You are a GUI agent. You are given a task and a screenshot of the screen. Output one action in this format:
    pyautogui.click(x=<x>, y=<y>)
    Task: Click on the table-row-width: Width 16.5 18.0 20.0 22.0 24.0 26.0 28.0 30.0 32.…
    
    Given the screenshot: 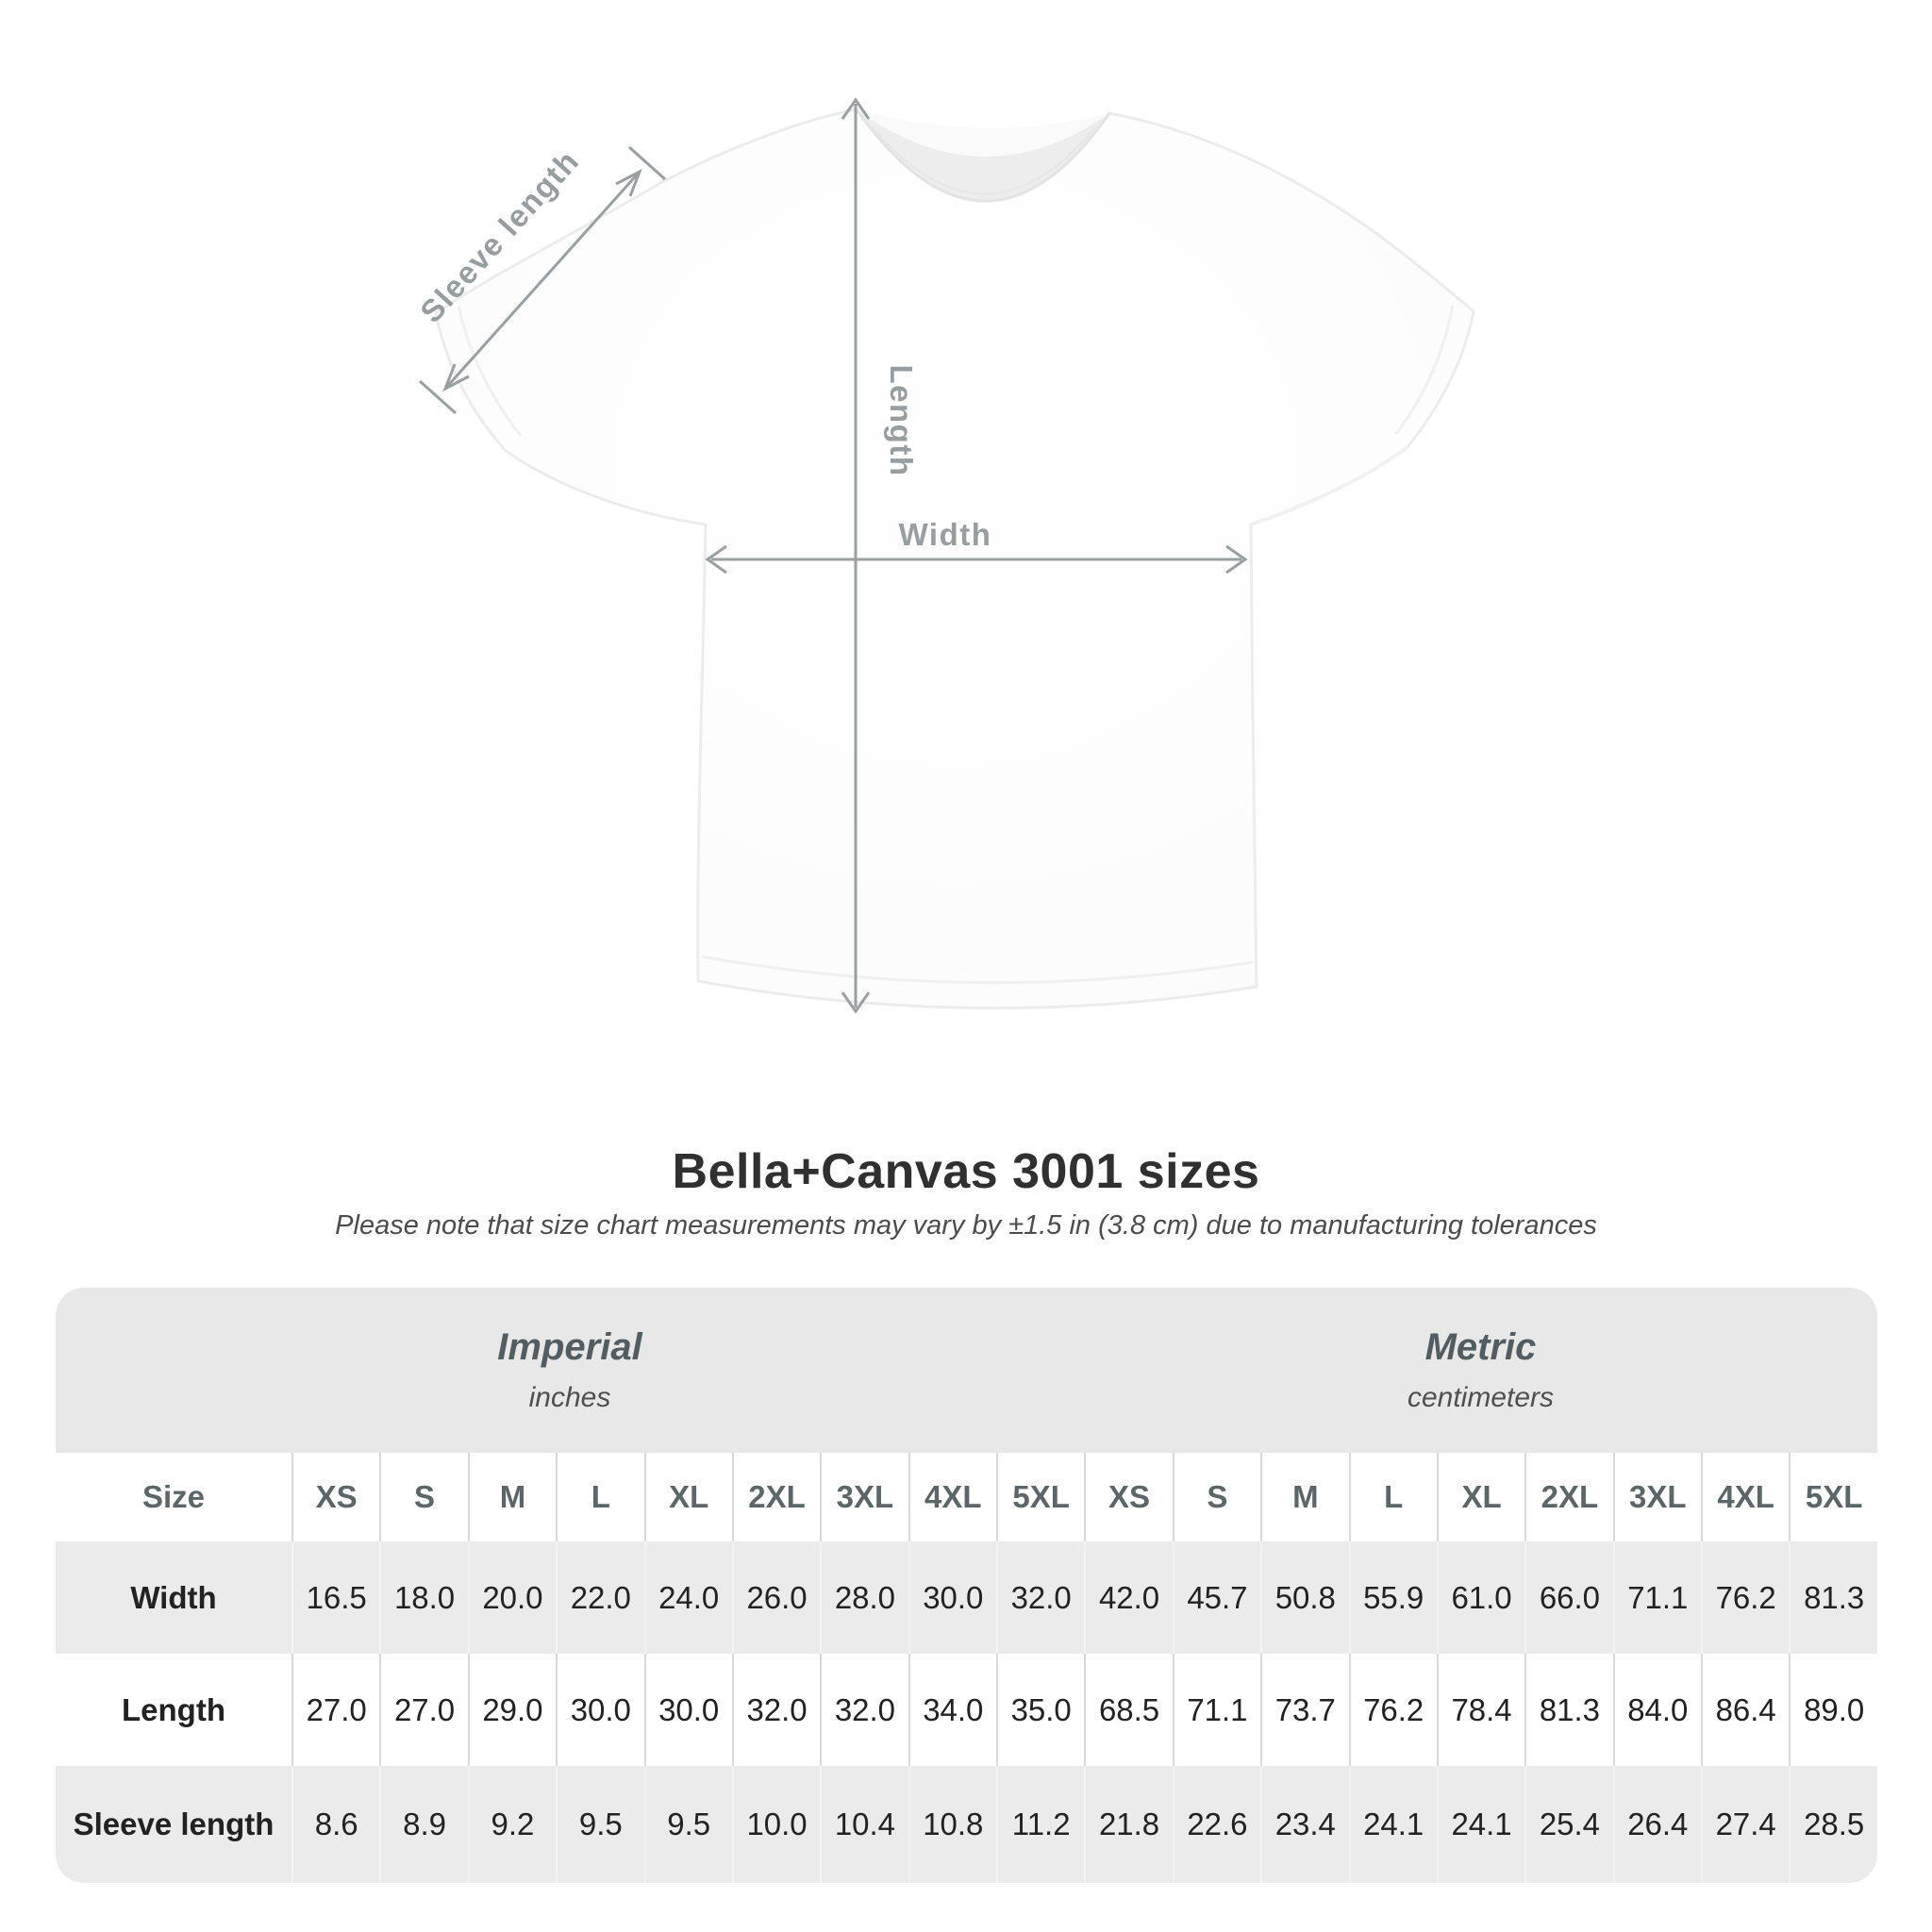 What is the action you would take?
    pyautogui.click(x=967, y=1598)
    